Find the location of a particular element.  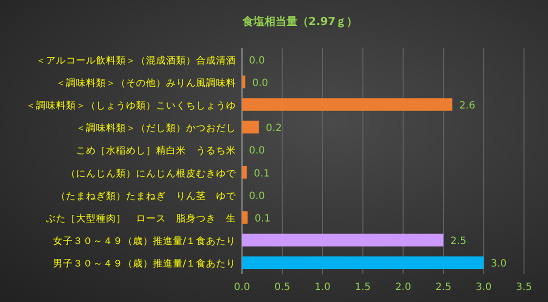

x-tick-label: 3.0 is located at coordinates (484, 287).